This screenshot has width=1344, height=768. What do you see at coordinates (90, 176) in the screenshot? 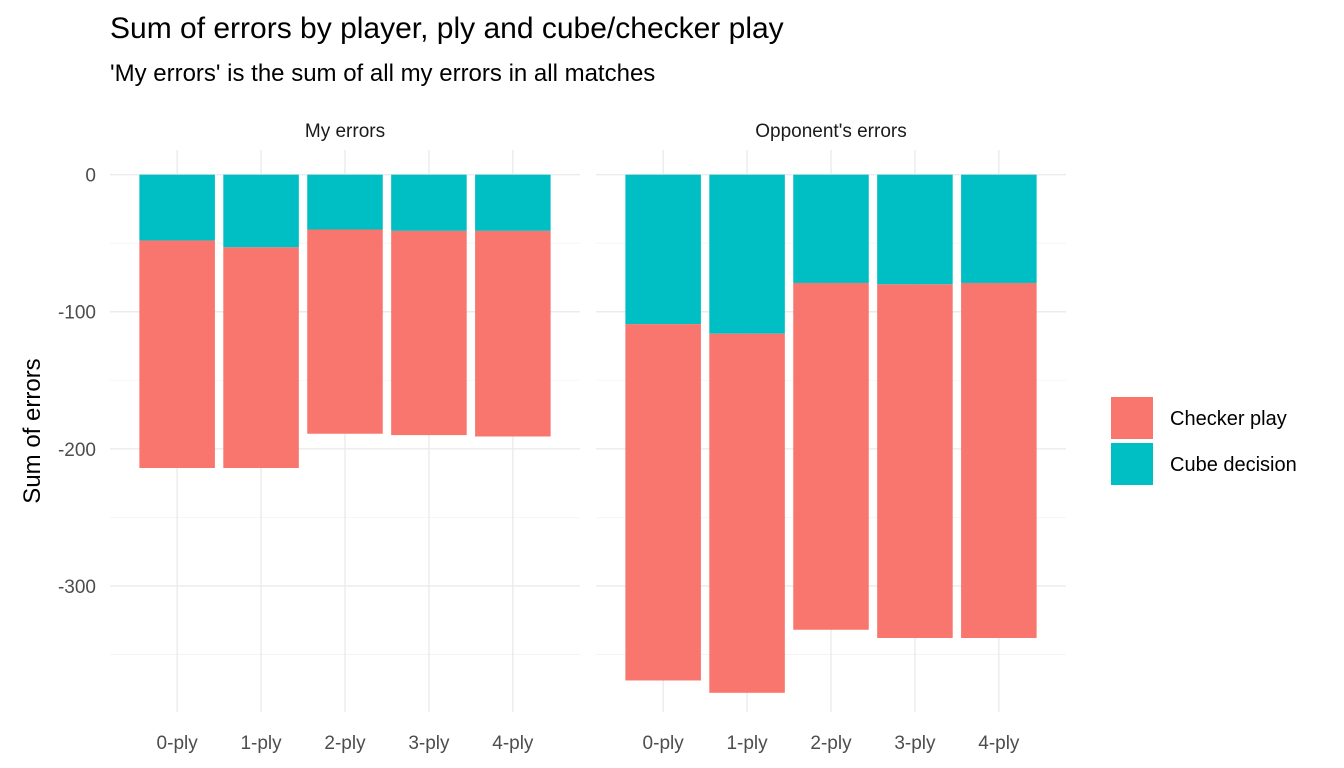
I see `y-tick-label: 0` at bounding box center [90, 176].